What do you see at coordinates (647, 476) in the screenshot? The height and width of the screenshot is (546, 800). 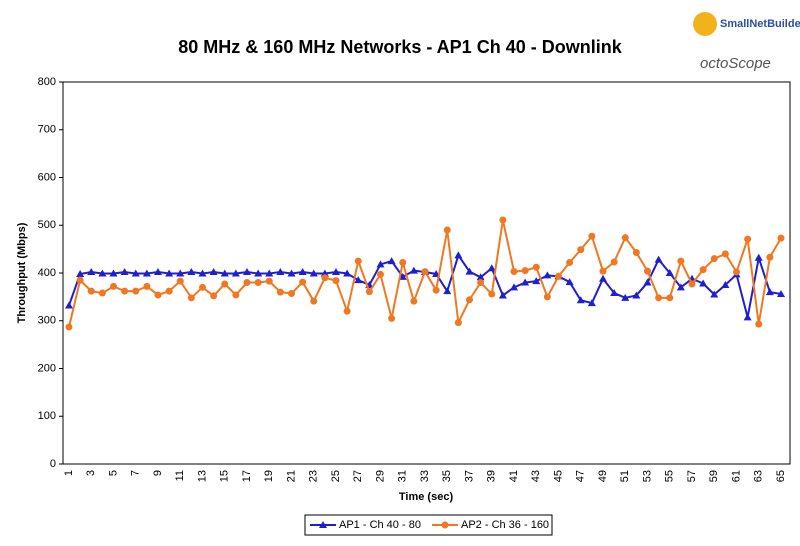 I see `x-tick-label: 53` at bounding box center [647, 476].